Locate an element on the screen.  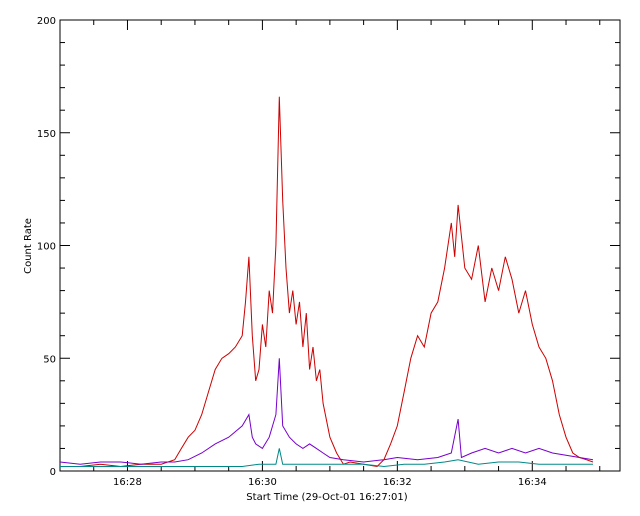
x-tick-label: 16:34 is located at coordinates (532, 482).